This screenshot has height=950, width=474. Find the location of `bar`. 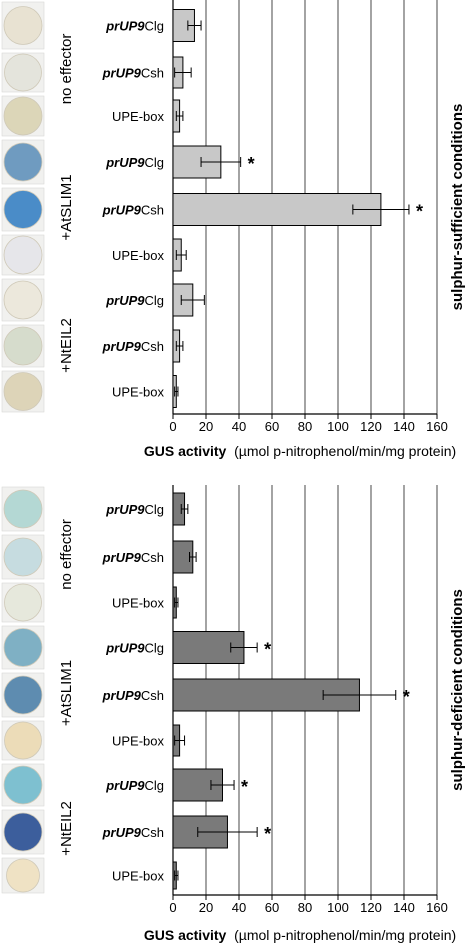

bar is located at coordinates (277, 209).